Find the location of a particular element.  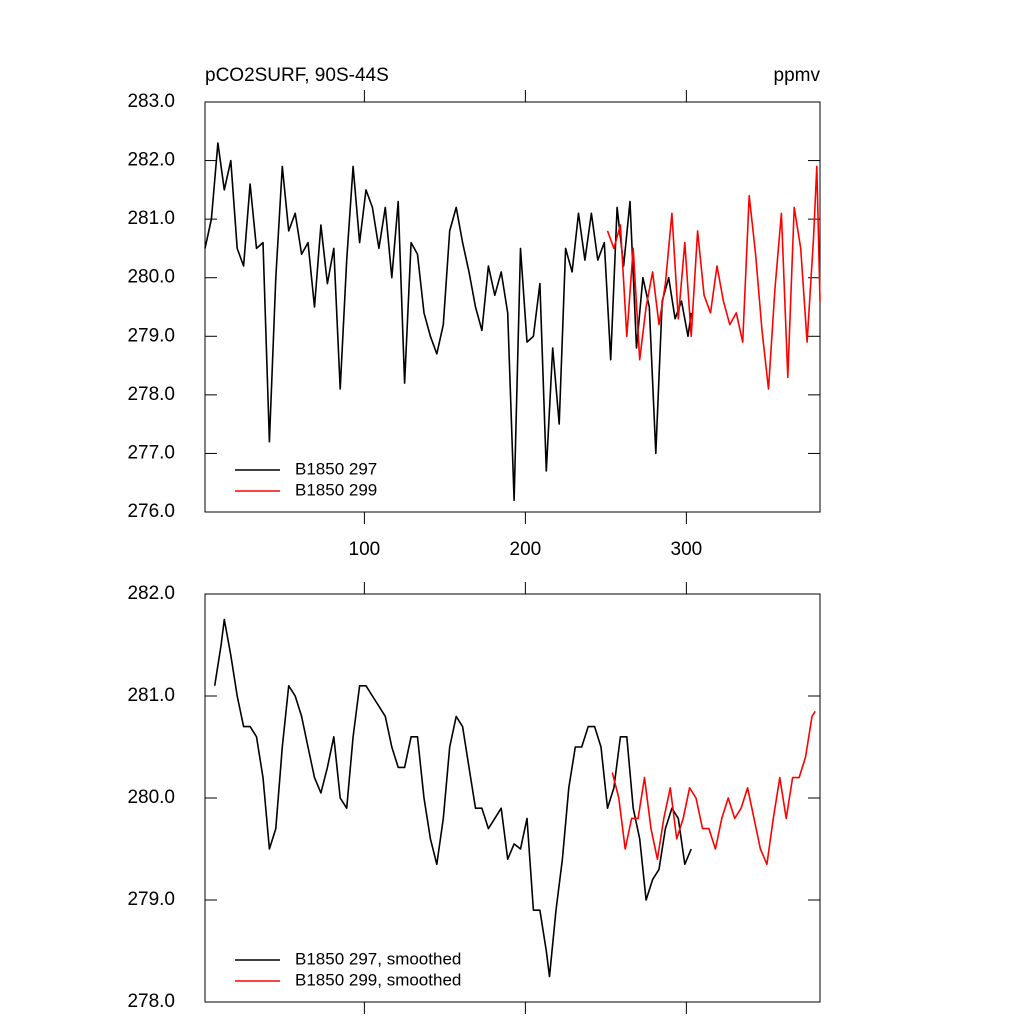

legend-label: B1850 297 is located at coordinates (336, 468).